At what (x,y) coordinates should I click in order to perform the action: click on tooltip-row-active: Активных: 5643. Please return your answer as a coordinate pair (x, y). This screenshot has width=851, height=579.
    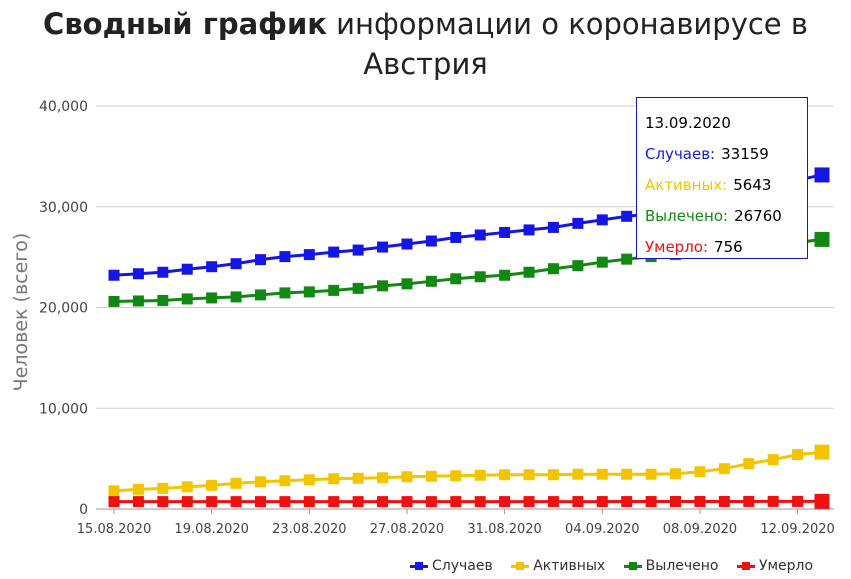
    Looking at the image, I should click on (726, 185).